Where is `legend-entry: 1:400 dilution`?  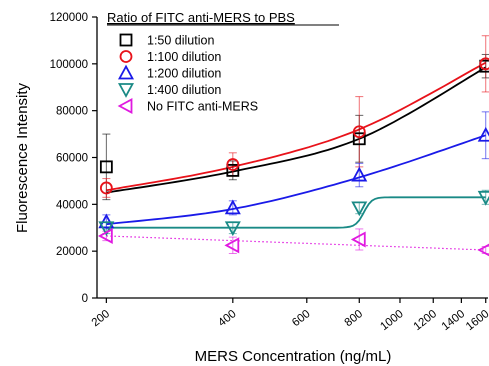
legend-entry: 1:400 dilution is located at coordinates (184, 90).